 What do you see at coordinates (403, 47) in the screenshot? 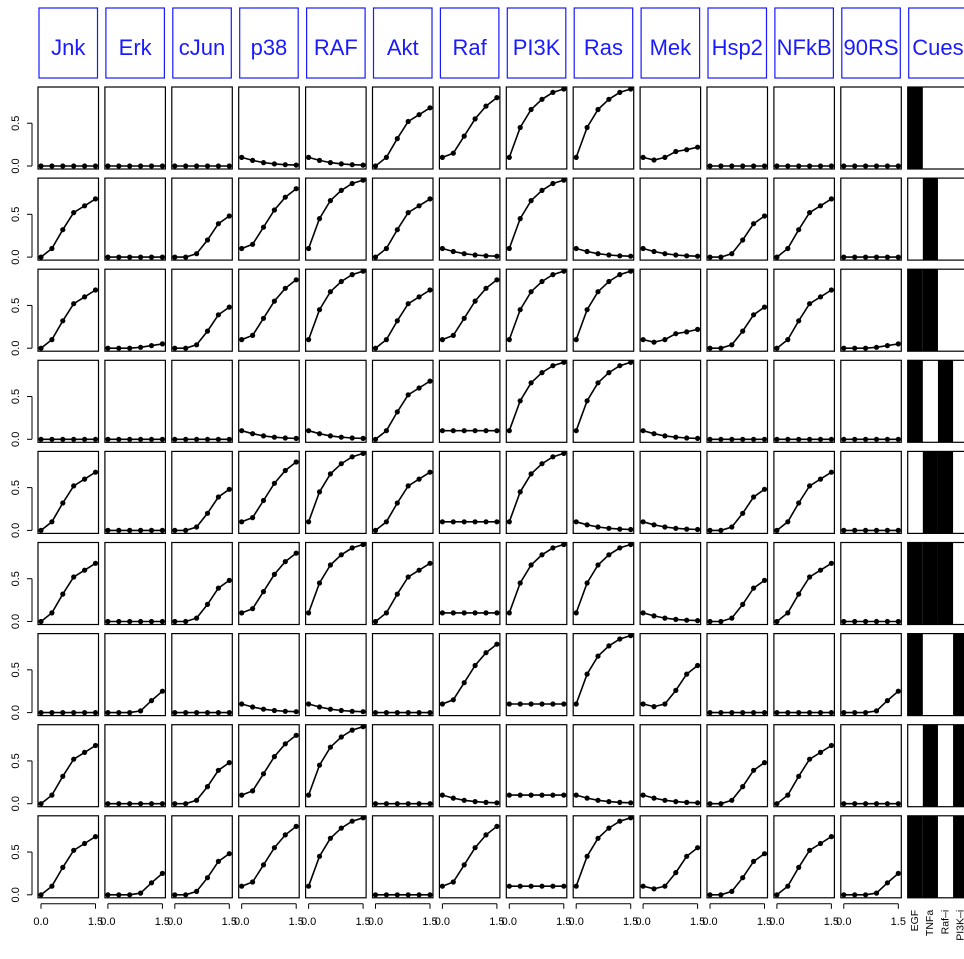
I see `column-header-akt: Akt` at bounding box center [403, 47].